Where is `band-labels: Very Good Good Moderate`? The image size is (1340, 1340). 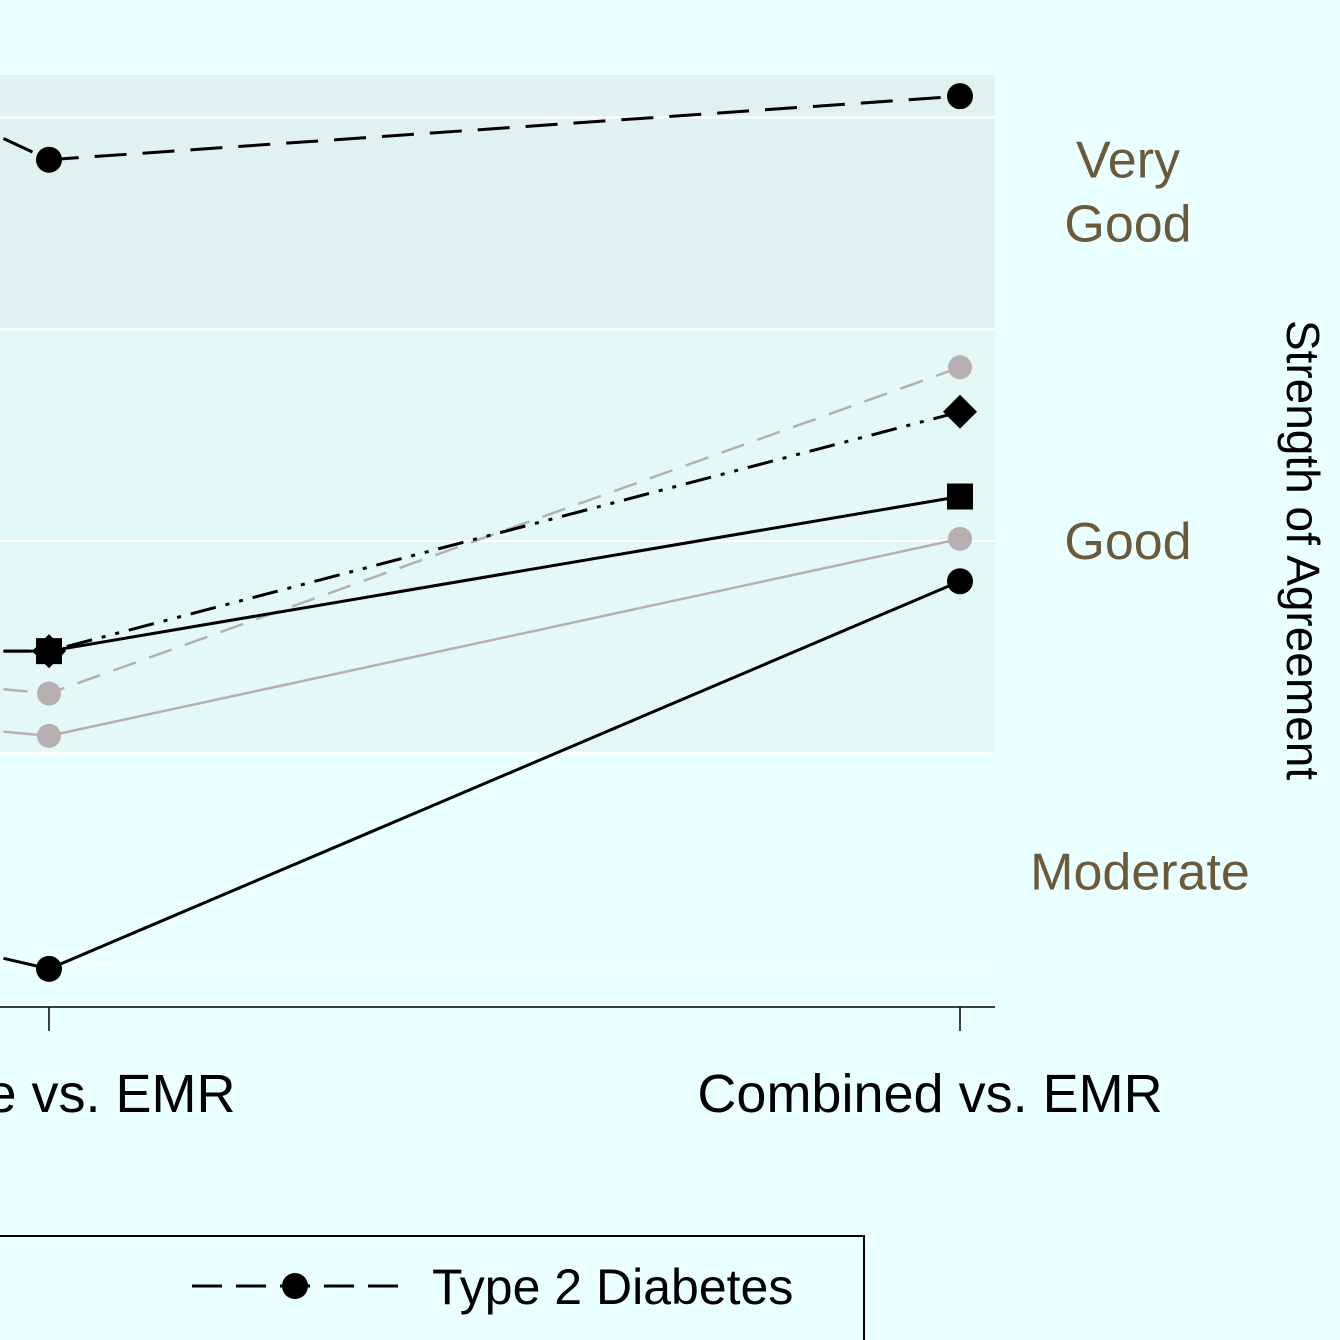
band-labels: Very Good Good Moderate is located at coordinates (1140, 517).